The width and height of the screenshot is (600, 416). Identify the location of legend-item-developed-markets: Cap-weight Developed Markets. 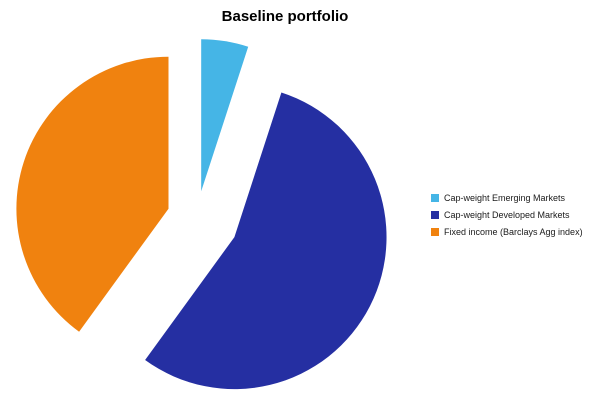
(507, 215).